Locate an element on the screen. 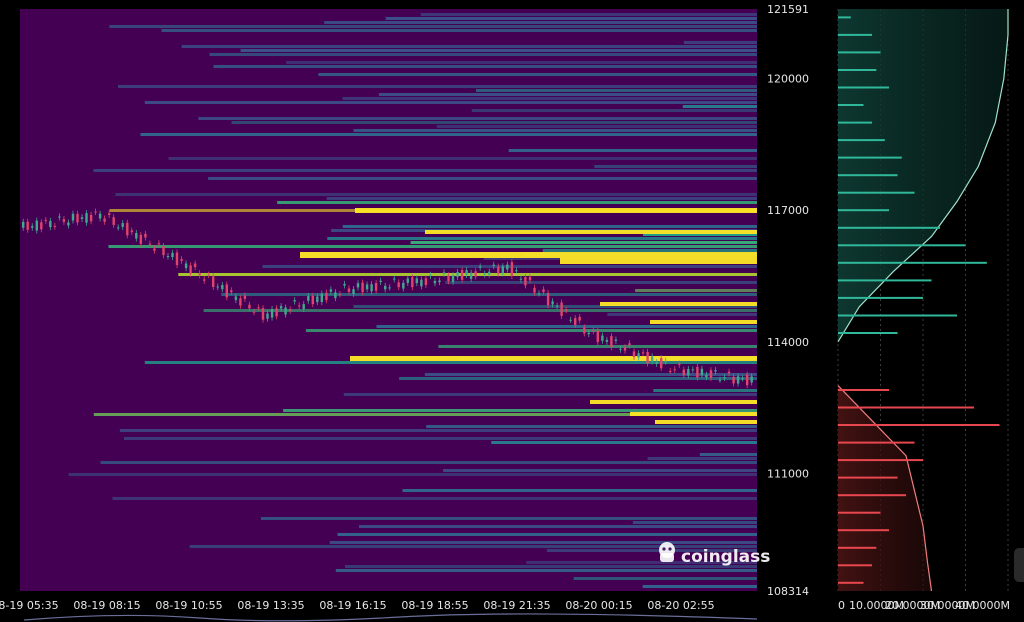 This screenshot has height=622, width=1024. price-tick-label: 120000 is located at coordinates (788, 79).